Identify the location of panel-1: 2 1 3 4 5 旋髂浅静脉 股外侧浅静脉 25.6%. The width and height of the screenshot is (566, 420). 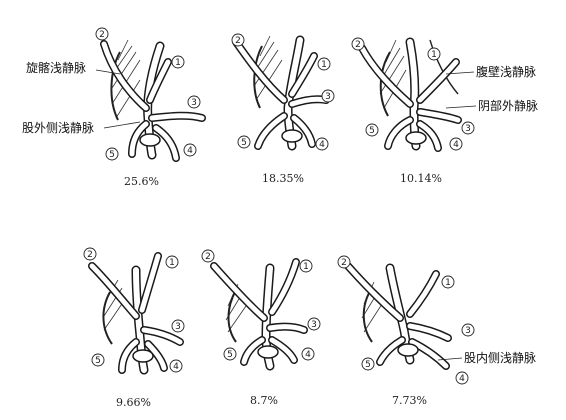
(114, 107).